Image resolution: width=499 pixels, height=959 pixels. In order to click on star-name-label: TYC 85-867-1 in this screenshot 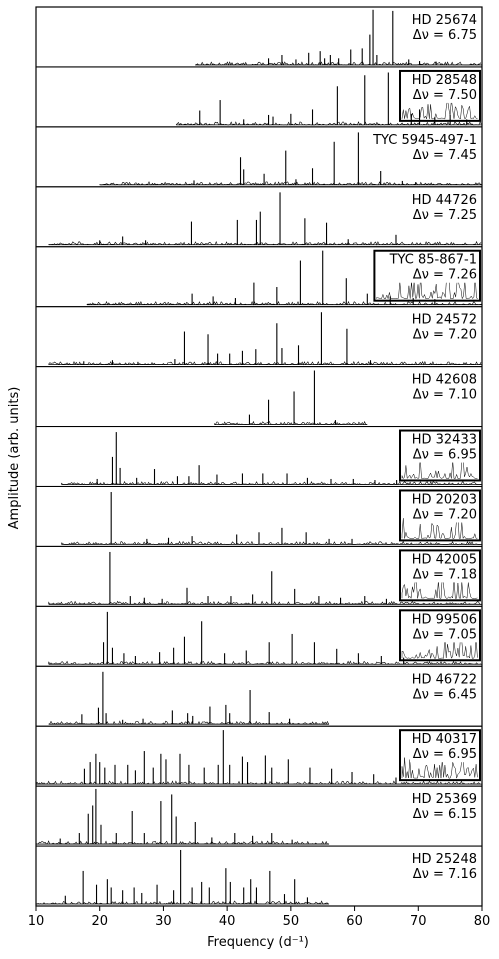, I will do `click(433, 260)`.